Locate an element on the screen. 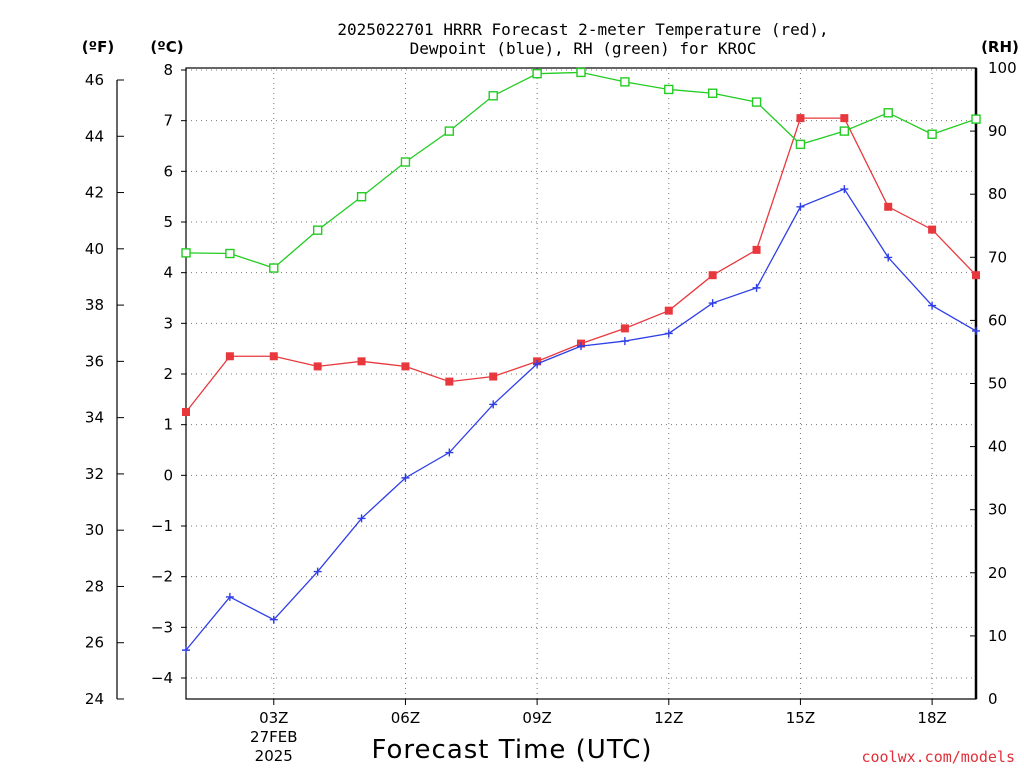  chart-title-line-2: Dewpoint (blue), RH (green) for KROC is located at coordinates (583, 48).